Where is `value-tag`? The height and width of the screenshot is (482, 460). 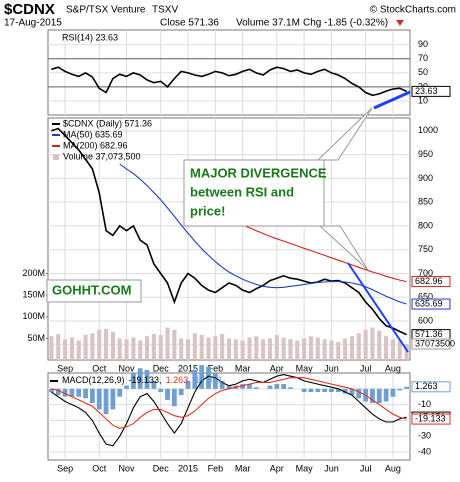
value-tag is located at coordinates (431, 344).